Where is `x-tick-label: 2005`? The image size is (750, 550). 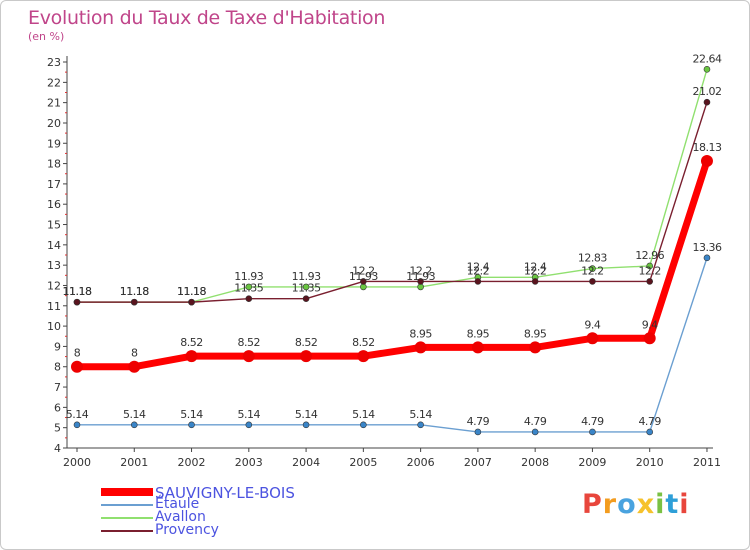 x-tick-label: 2005 is located at coordinates (363, 462).